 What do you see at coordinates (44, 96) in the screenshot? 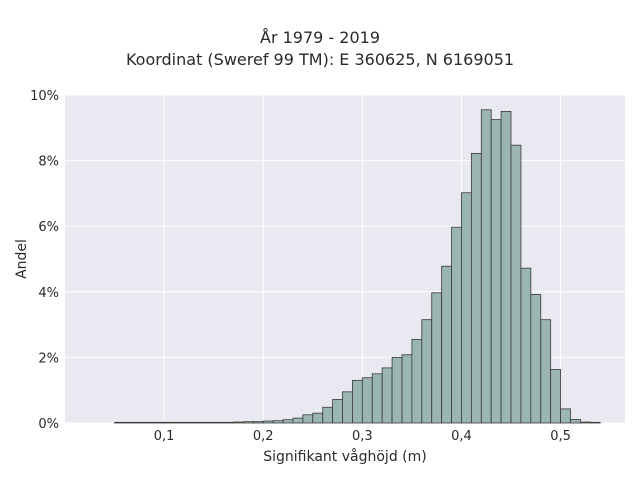
I see `y-tick-label: 10%` at bounding box center [44, 96].